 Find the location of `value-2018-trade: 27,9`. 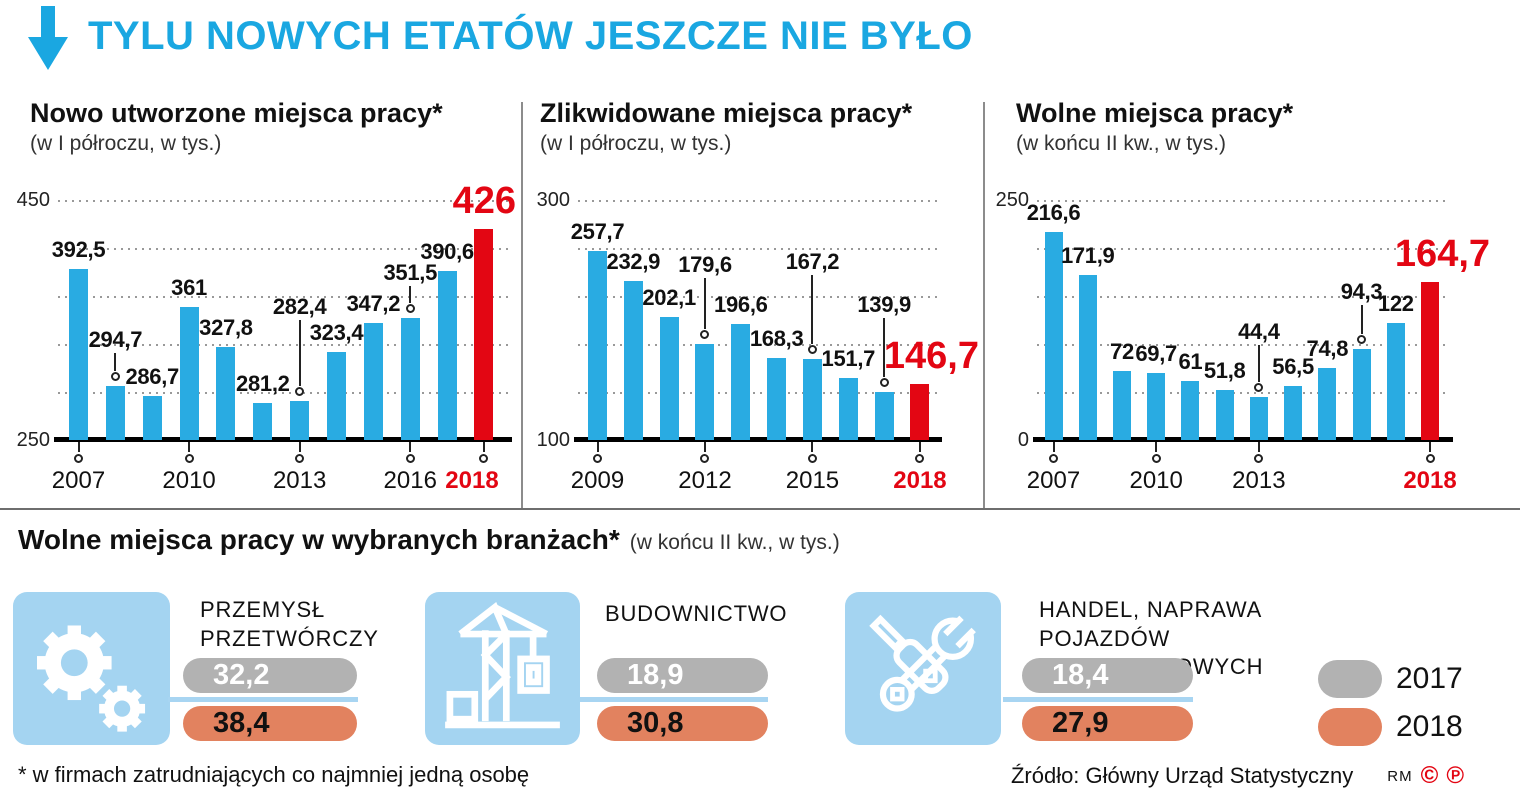

value-2018-trade: 27,9 is located at coordinates (1107, 723).